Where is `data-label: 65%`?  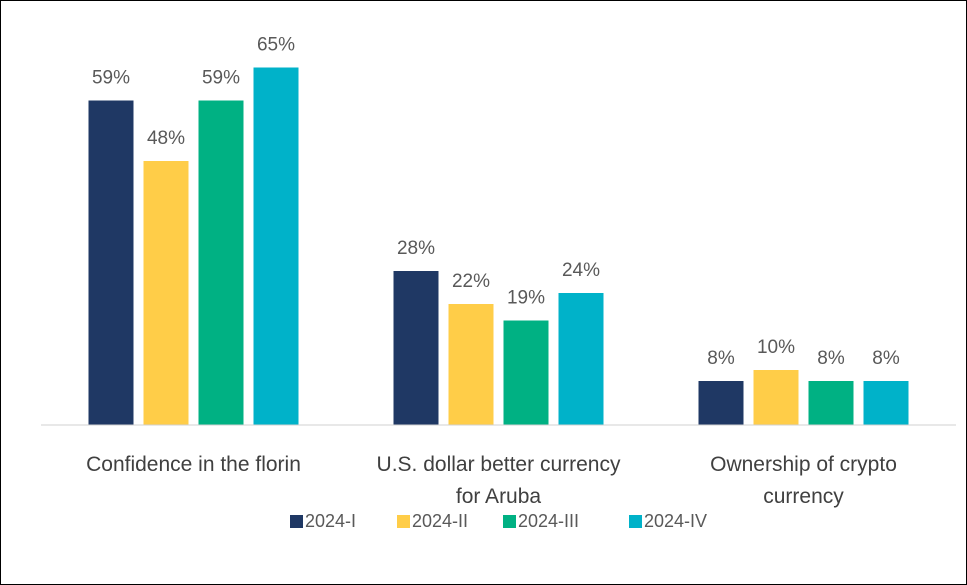 data-label: 65% is located at coordinates (276, 45).